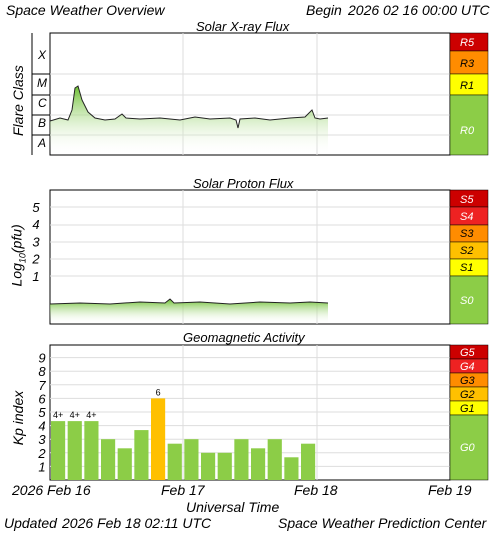  I want to click on x-tick-feb19: Feb 19, so click(450, 490).